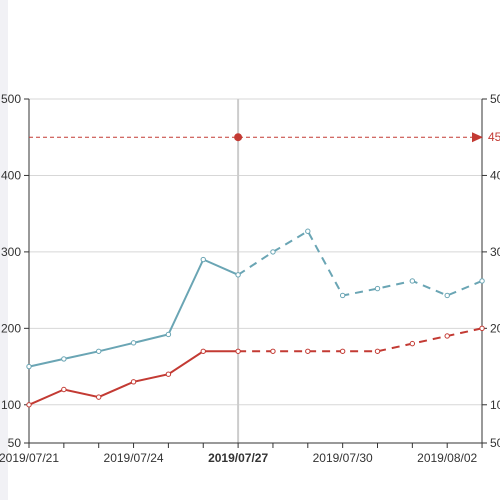  Describe the element at coordinates (495, 405) in the screenshot. I see `right-axis-tick-label: 100` at that location.